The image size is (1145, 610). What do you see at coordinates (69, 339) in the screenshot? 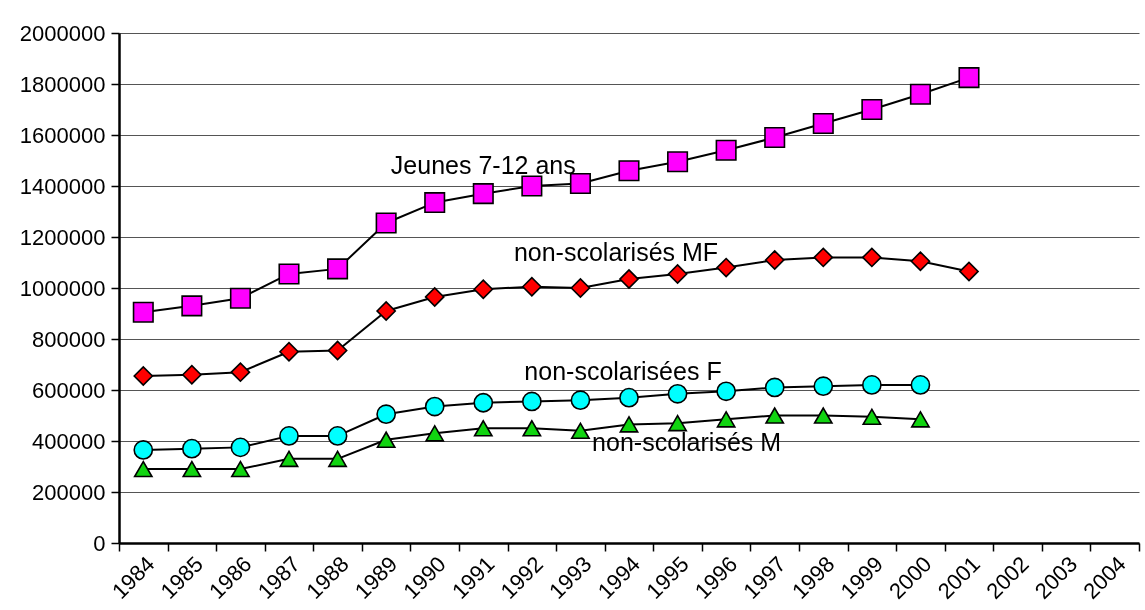
I see `y-tick-label: 800000` at bounding box center [69, 339].